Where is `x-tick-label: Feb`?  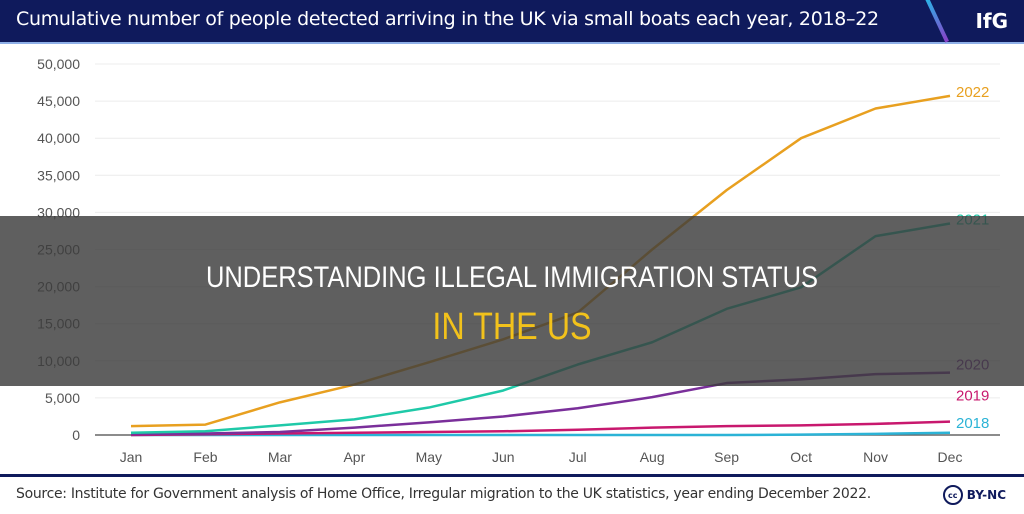
x-tick-label: Feb is located at coordinates (205, 457).